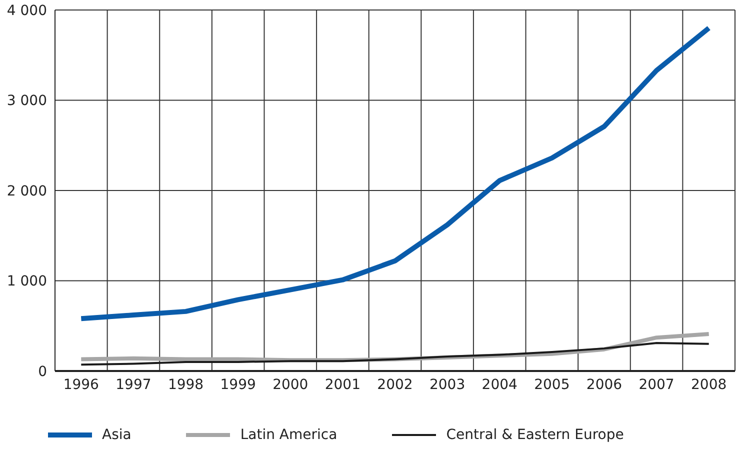  What do you see at coordinates (289, 435) in the screenshot?
I see `legend-label: Latin America` at bounding box center [289, 435].